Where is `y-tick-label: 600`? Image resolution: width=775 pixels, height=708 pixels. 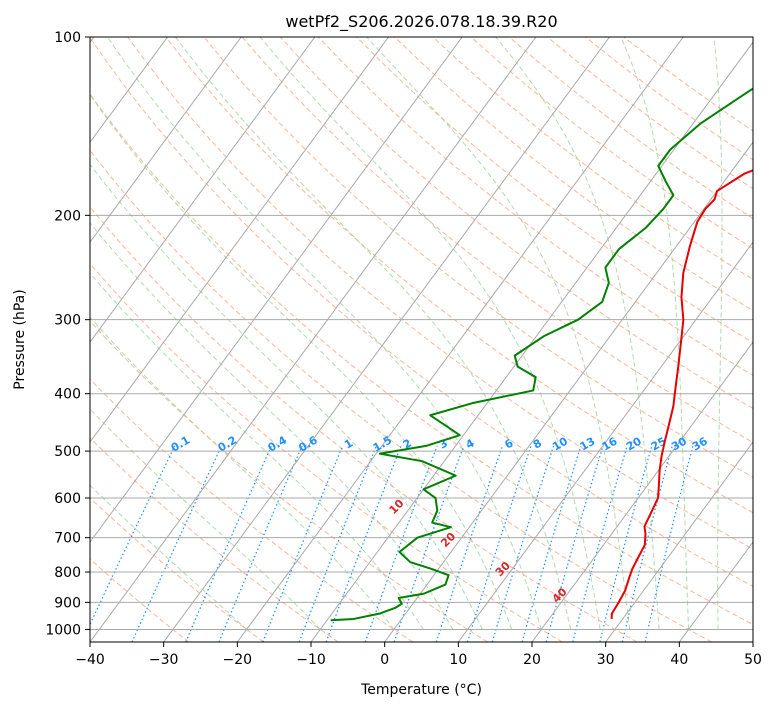
y-tick-label: 600 is located at coordinates (67, 499).